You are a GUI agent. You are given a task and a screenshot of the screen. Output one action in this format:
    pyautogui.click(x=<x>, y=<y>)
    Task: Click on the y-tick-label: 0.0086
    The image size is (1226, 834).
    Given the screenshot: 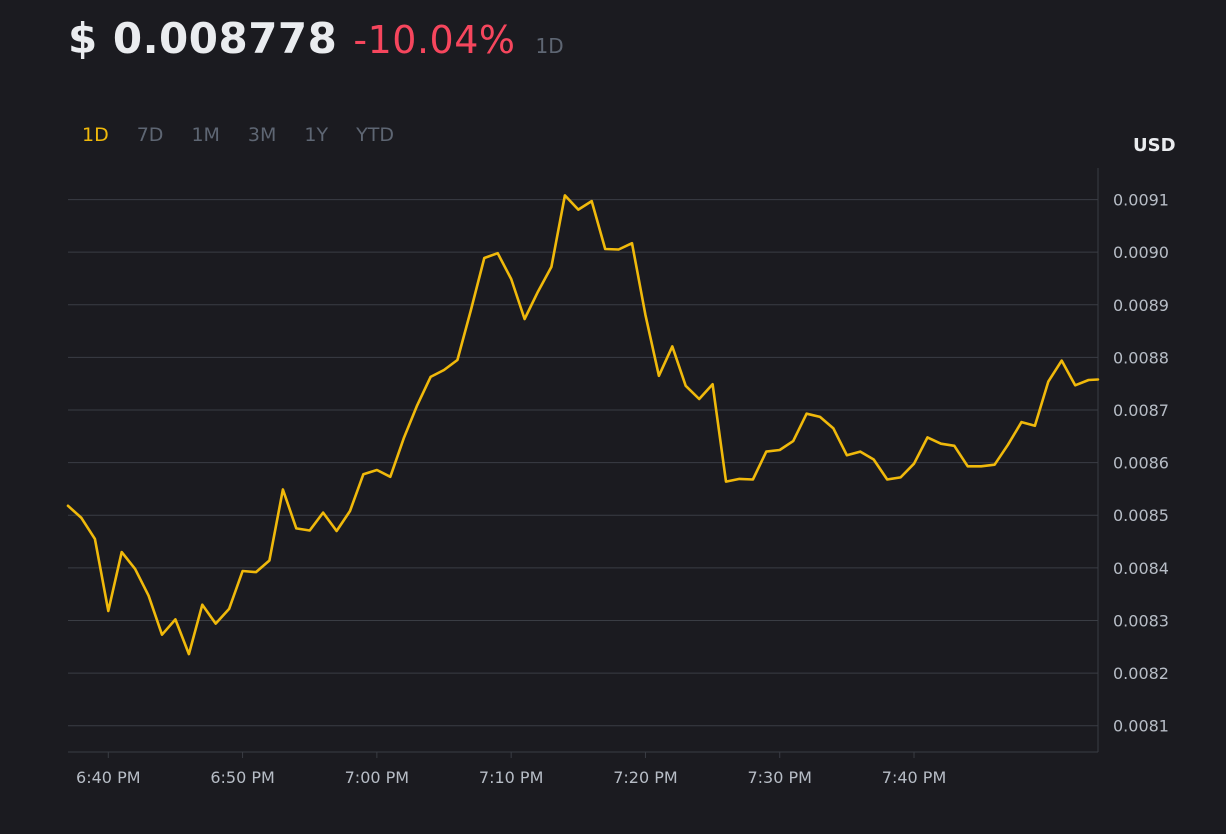 What is the action you would take?
    pyautogui.click(x=1141, y=463)
    